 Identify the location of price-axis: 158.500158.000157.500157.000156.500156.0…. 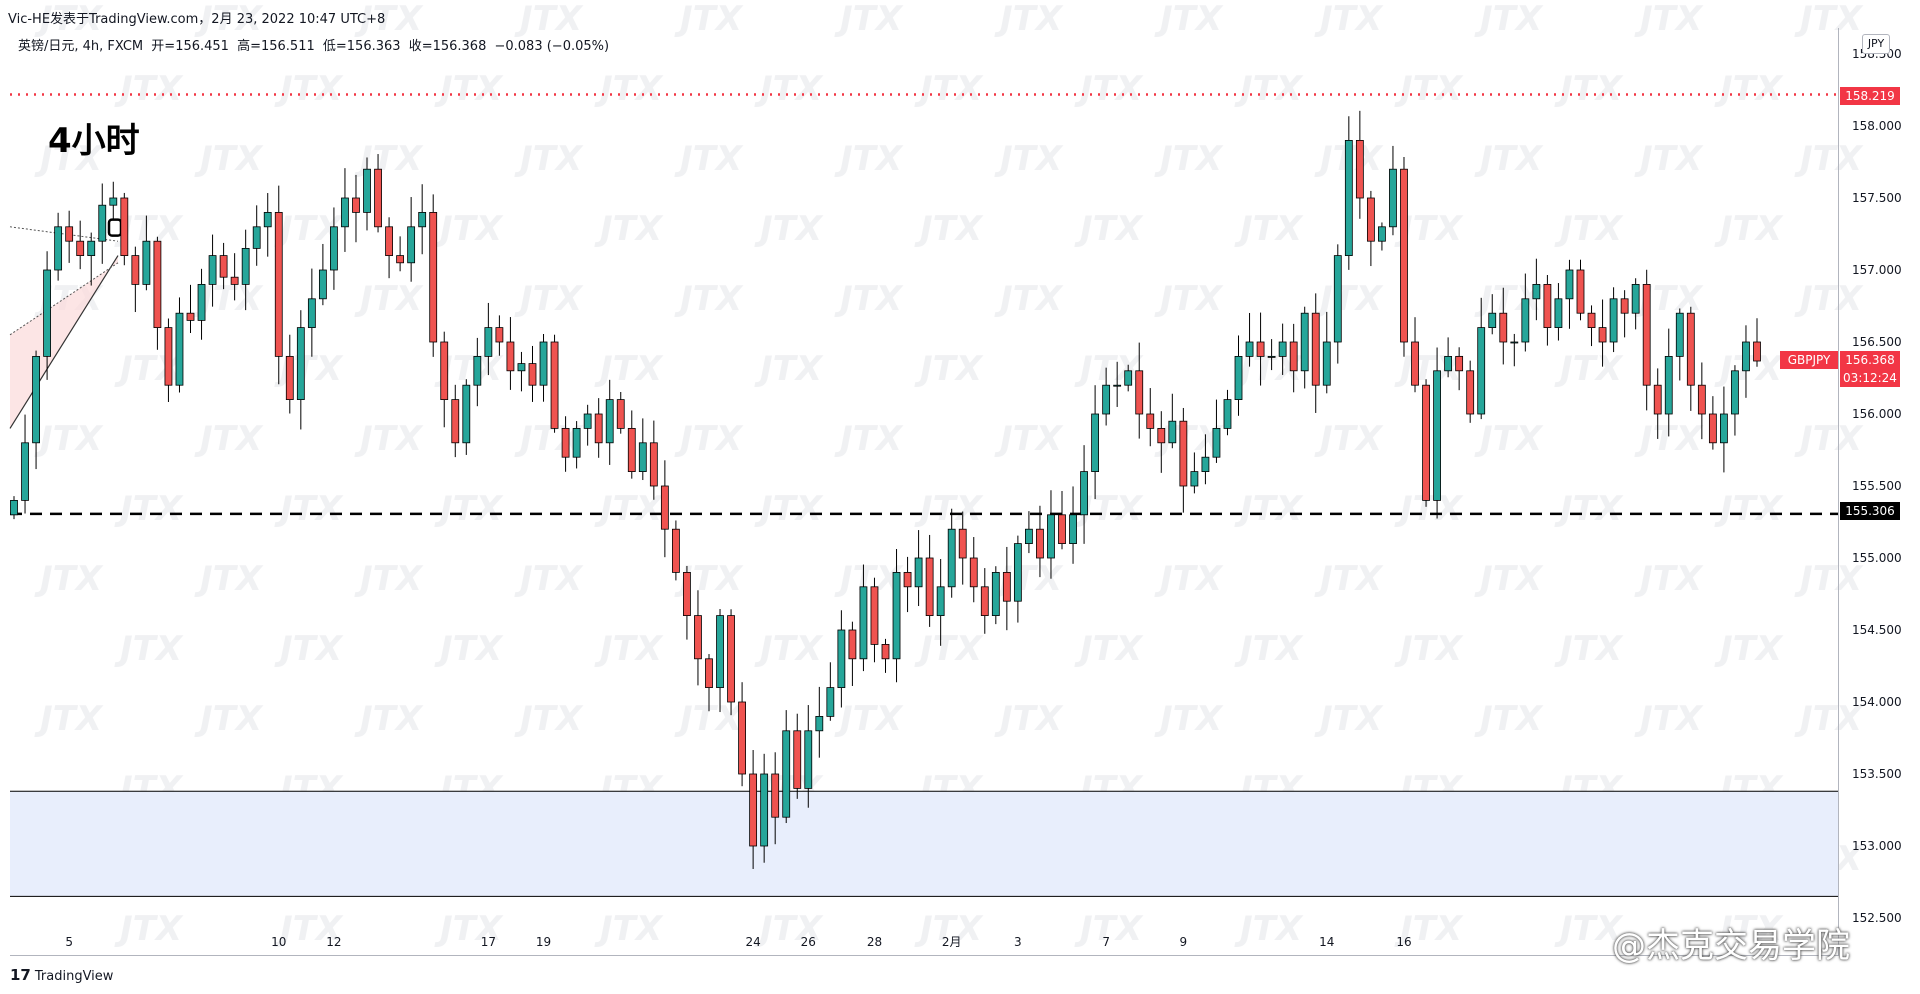
(1877, 486).